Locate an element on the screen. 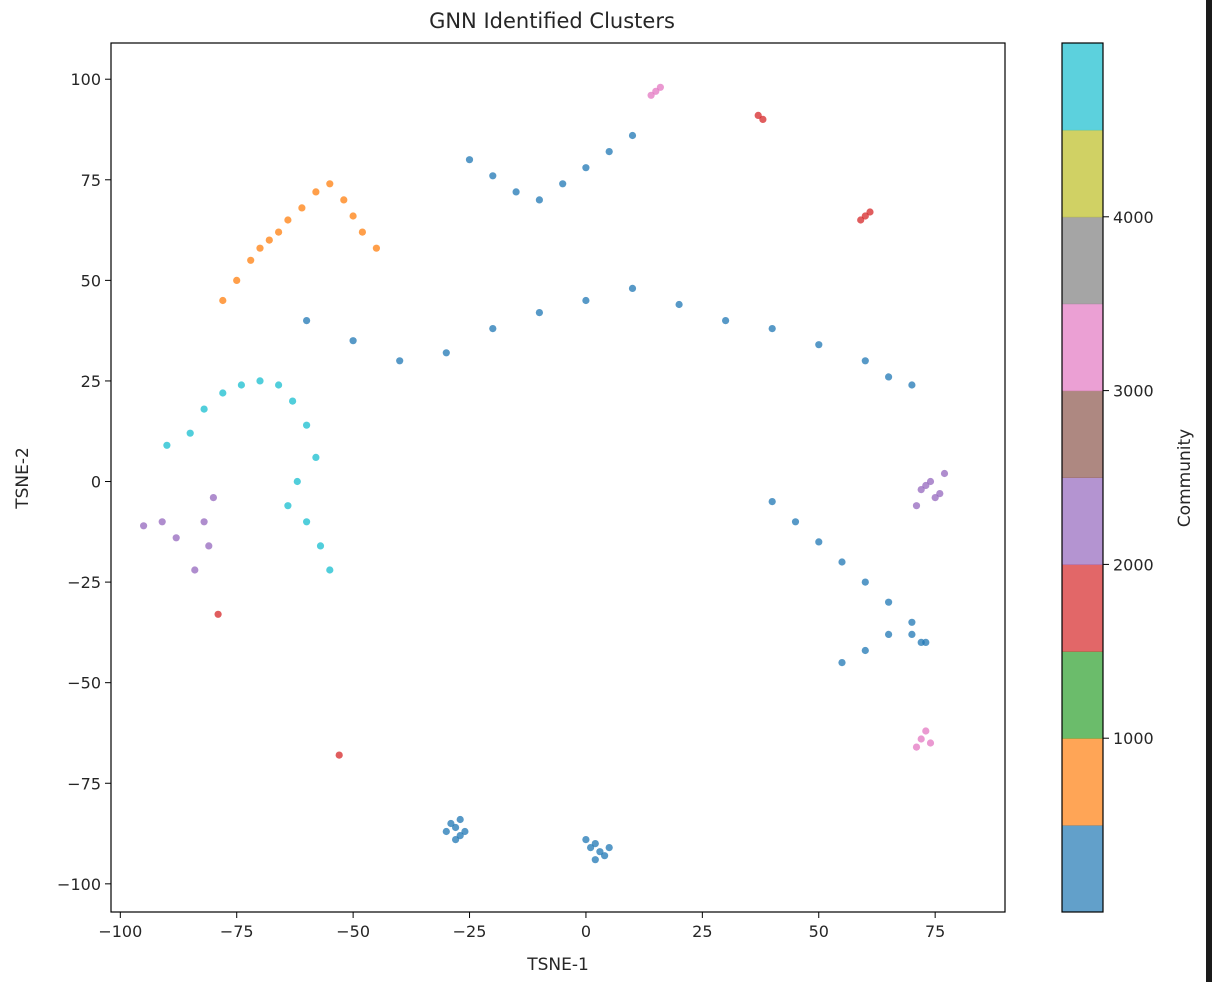 Image resolution: width=1212 pixels, height=986 pixels. y-tick-label: −100 is located at coordinates (79, 884).